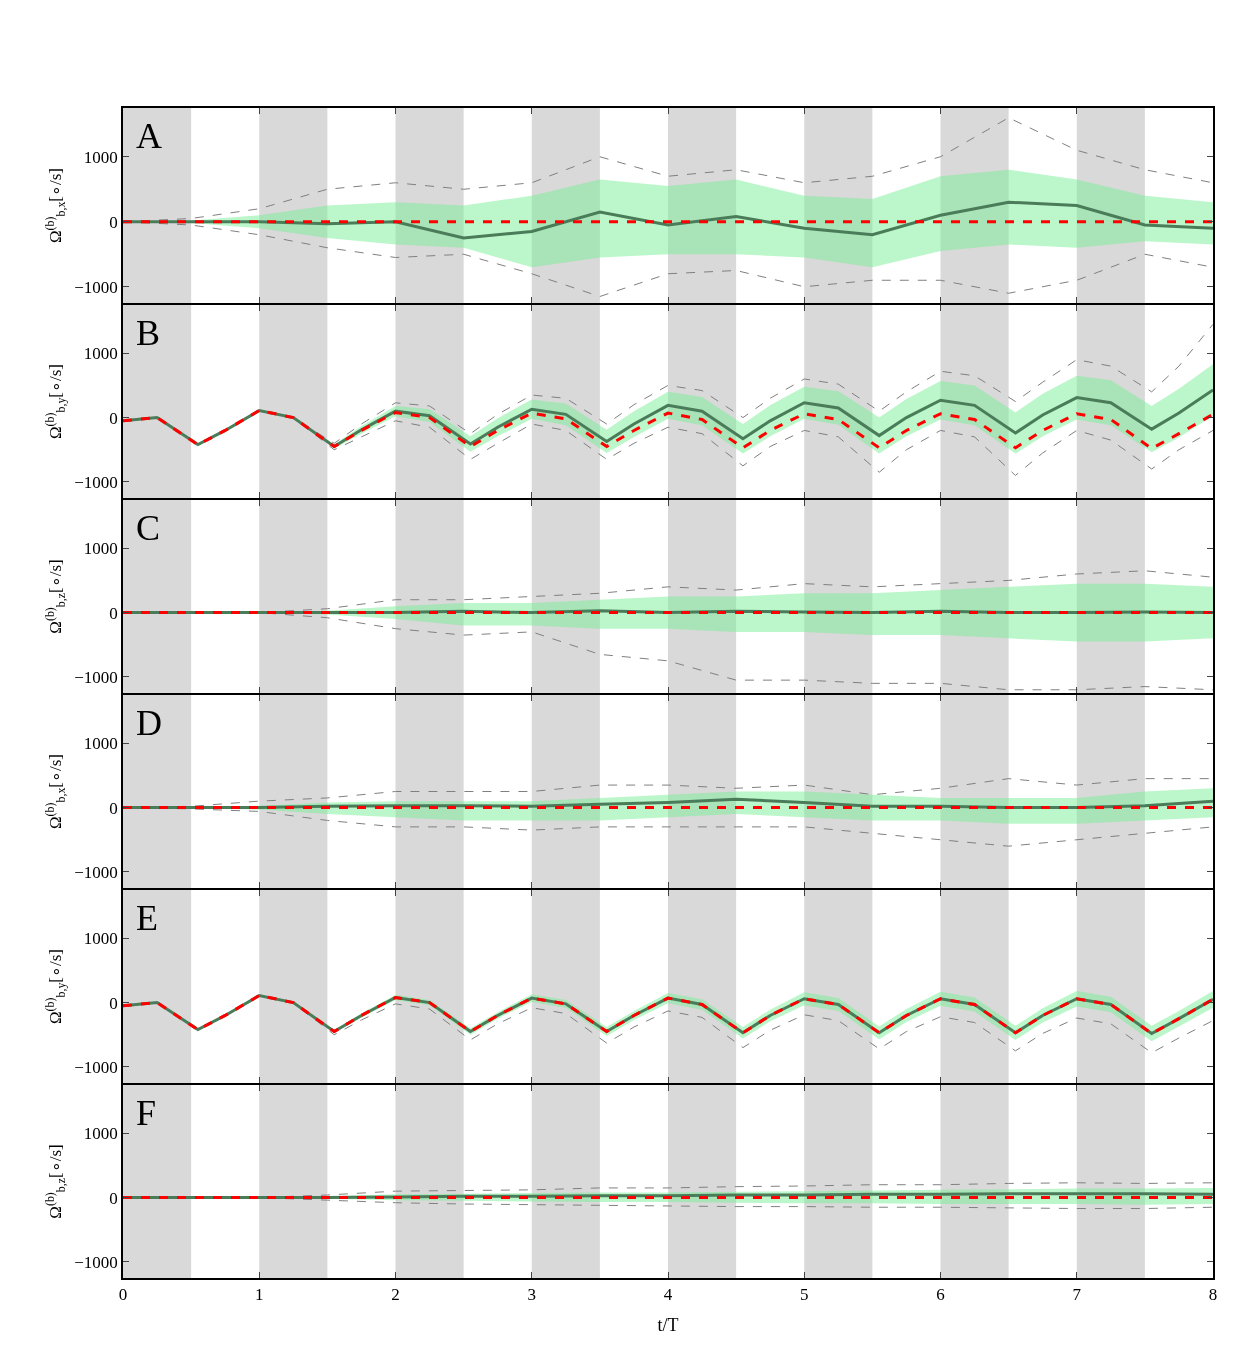 Image resolution: width=1239 pixels, height=1371 pixels. Describe the element at coordinates (147, 918) in the screenshot. I see `annotation: E` at that location.